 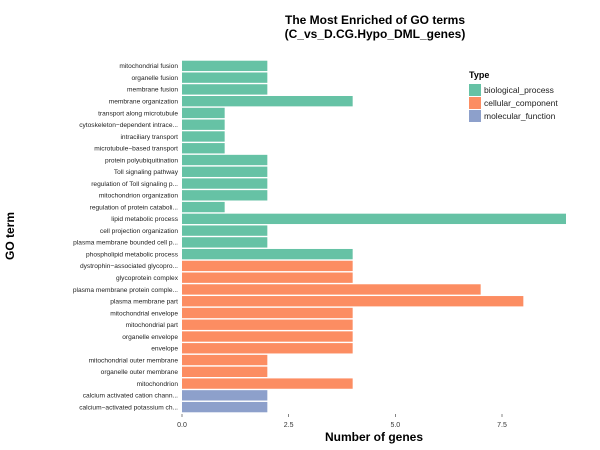 I want to click on legend-label: biological_process, so click(x=519, y=90).